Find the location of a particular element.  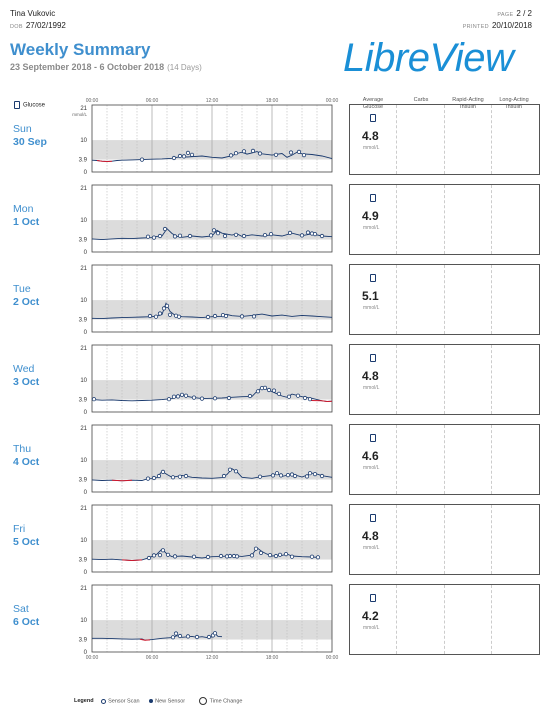

rapid-insulin-header-line1: Rapid-Acting is located at coordinates (468, 100).